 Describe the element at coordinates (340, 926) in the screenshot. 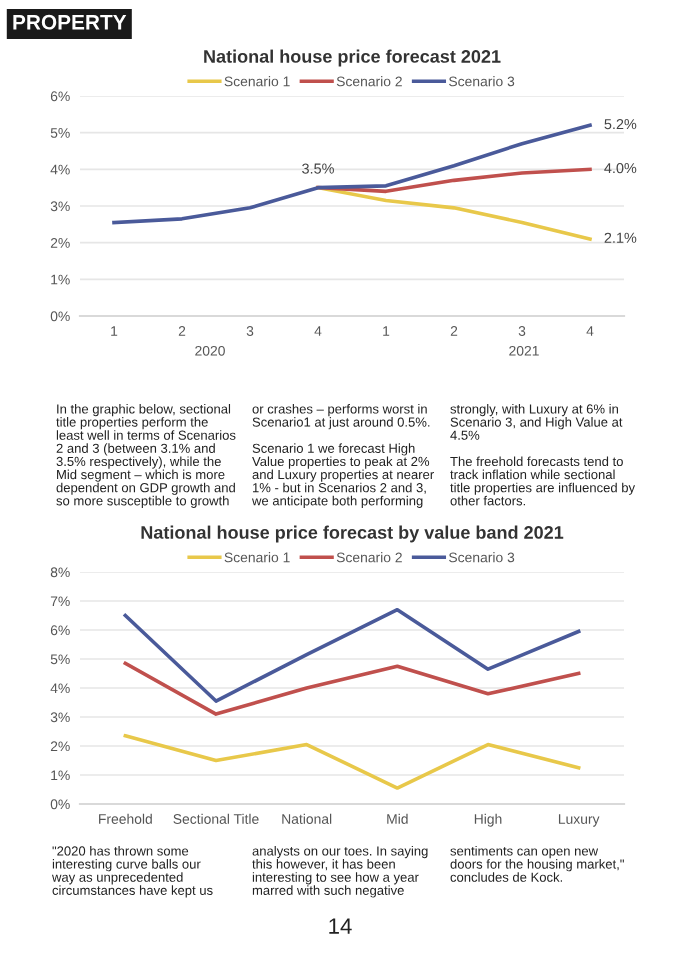

I see `text: 14` at that location.